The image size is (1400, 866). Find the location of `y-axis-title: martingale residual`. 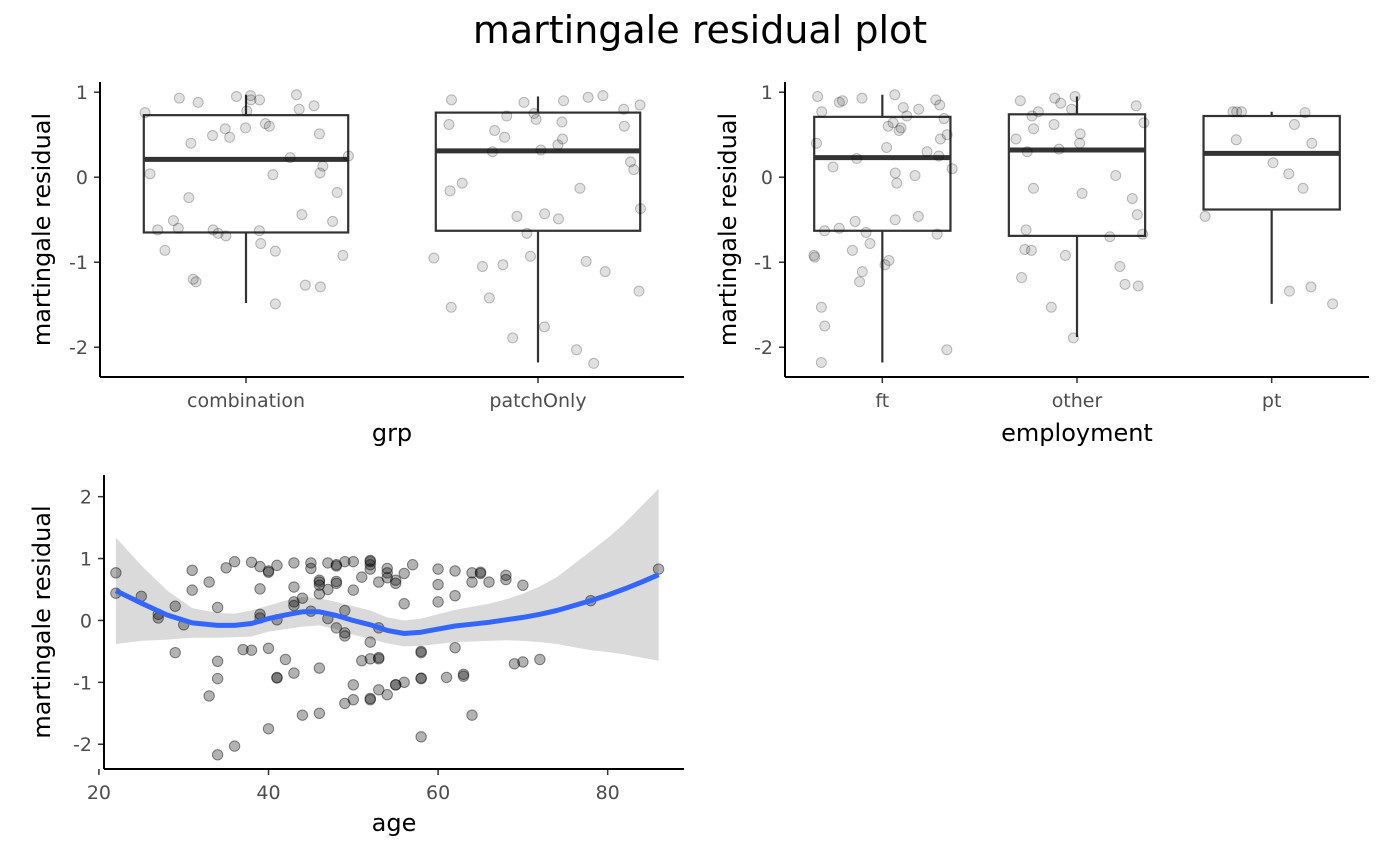

y-axis-title: martingale residual is located at coordinates (728, 229).